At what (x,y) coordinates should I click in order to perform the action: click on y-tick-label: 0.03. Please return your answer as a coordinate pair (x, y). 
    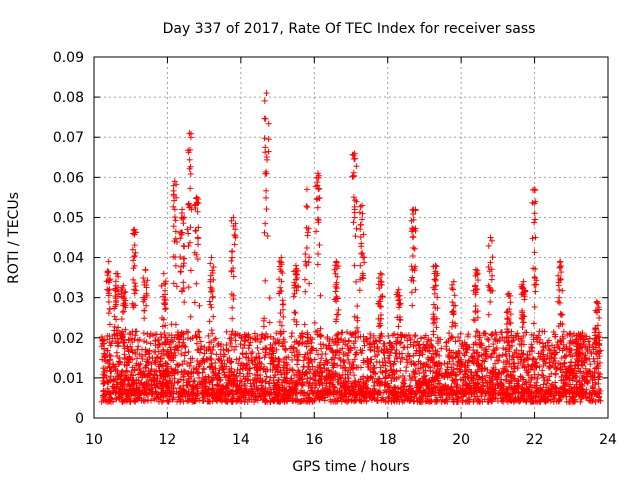
    Looking at the image, I should click on (68, 299).